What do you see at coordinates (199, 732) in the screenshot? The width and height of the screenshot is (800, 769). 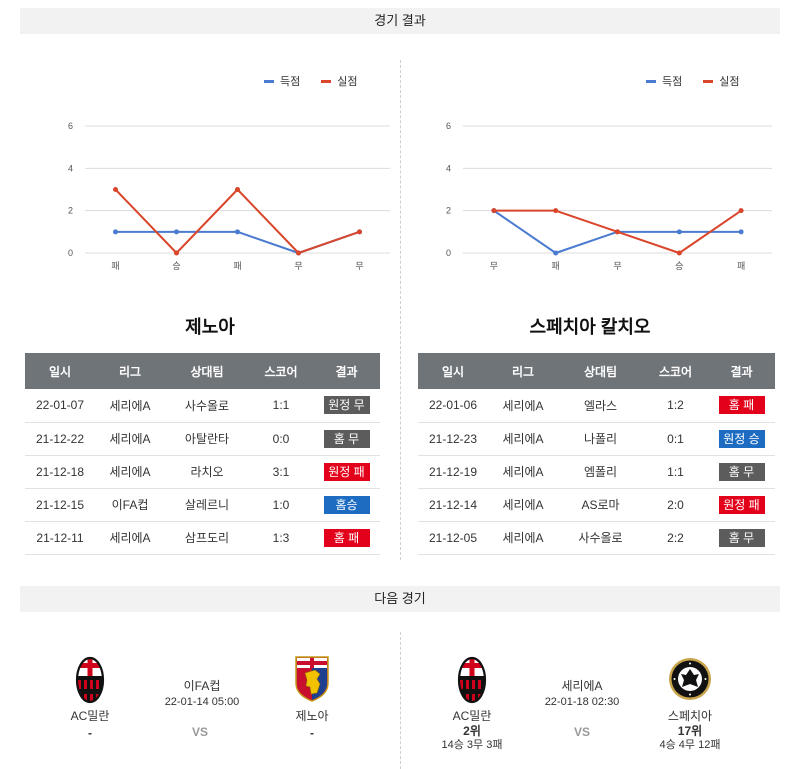 I see `vs-label: VS` at bounding box center [199, 732].